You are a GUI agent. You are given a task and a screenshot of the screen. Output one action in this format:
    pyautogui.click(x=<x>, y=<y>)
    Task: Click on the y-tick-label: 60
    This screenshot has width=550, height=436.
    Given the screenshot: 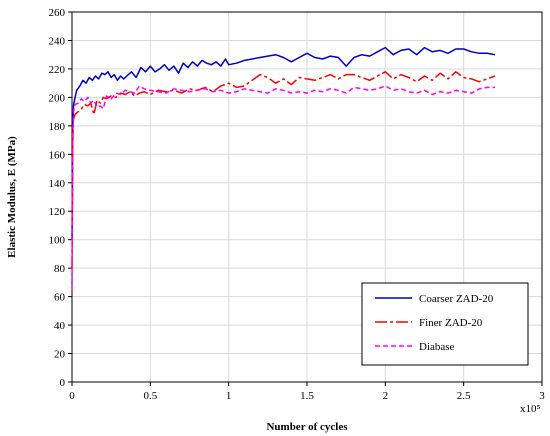 What is the action you would take?
    pyautogui.click(x=60, y=298)
    